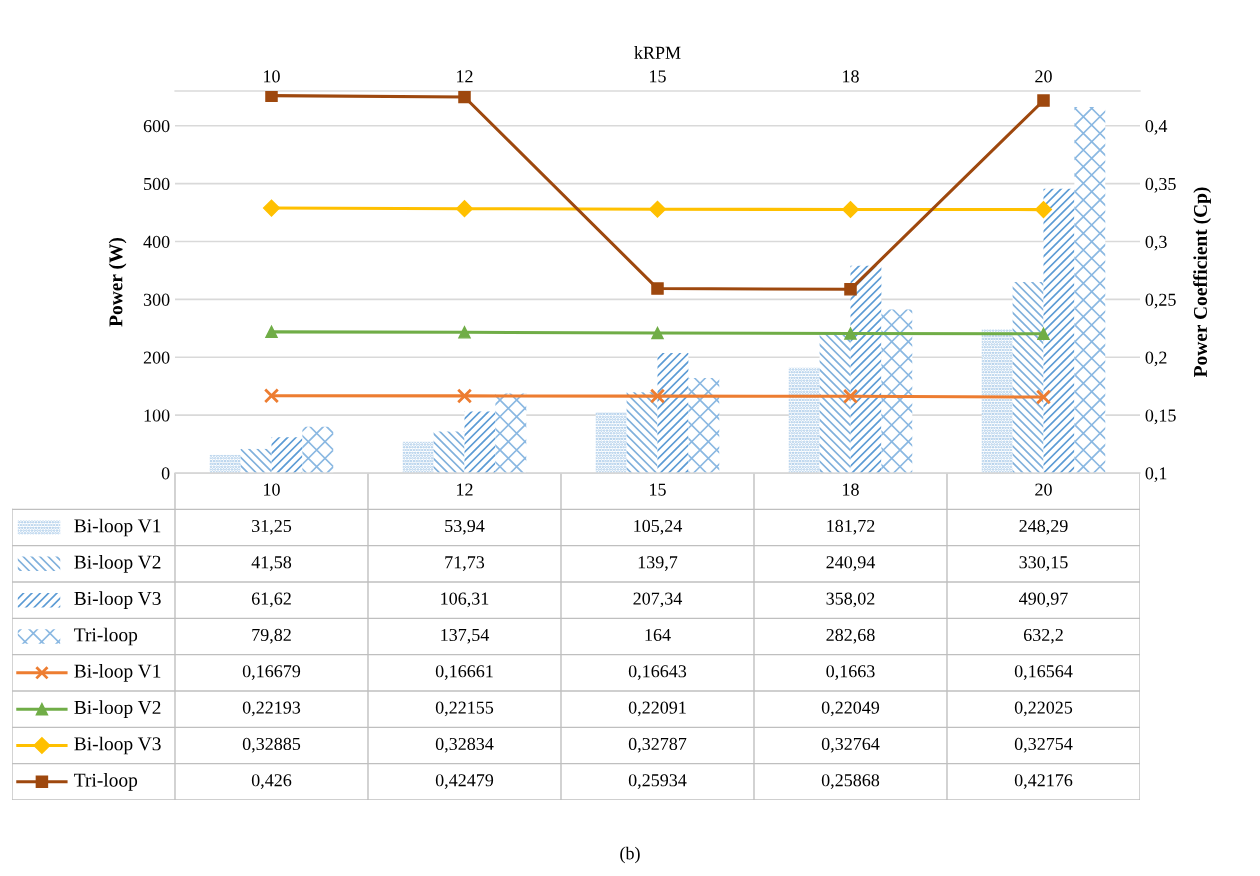 The image size is (1260, 876). What do you see at coordinates (851, 489) in the screenshot?
I see `category-label: 18` at bounding box center [851, 489].